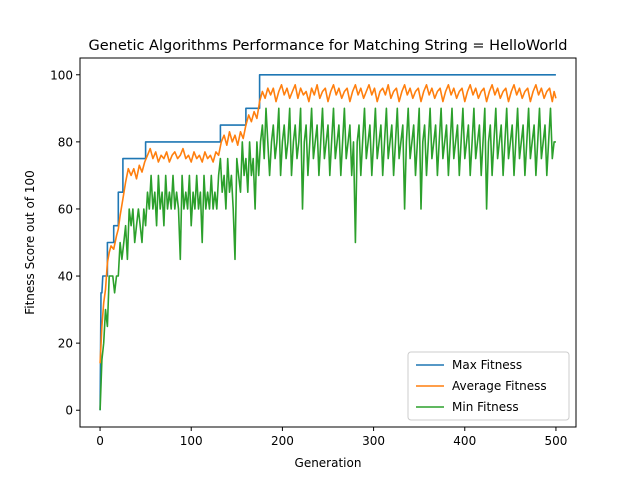 The width and height of the screenshot is (640, 480). Describe the element at coordinates (464, 441) in the screenshot. I see `x-tick-label: 400` at that location.